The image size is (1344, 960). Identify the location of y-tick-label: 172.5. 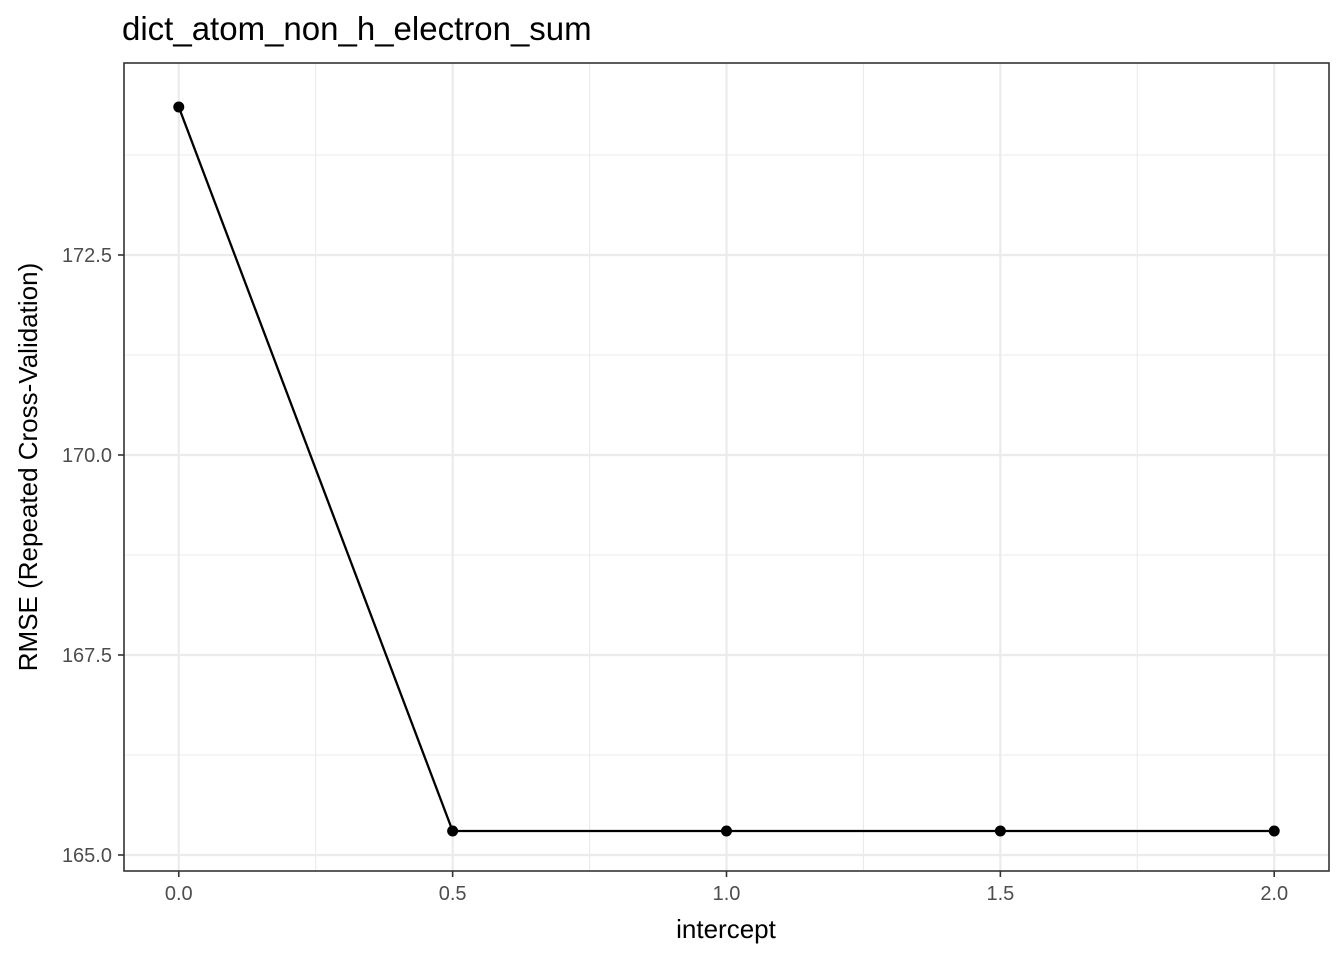
(87, 256).